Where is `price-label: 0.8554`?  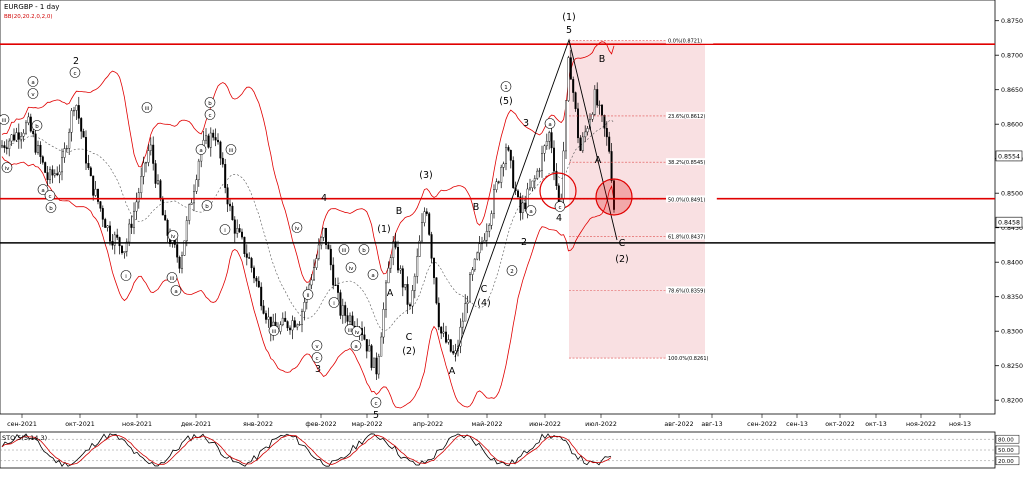
price-label: 0.8554 is located at coordinates (1009, 156).